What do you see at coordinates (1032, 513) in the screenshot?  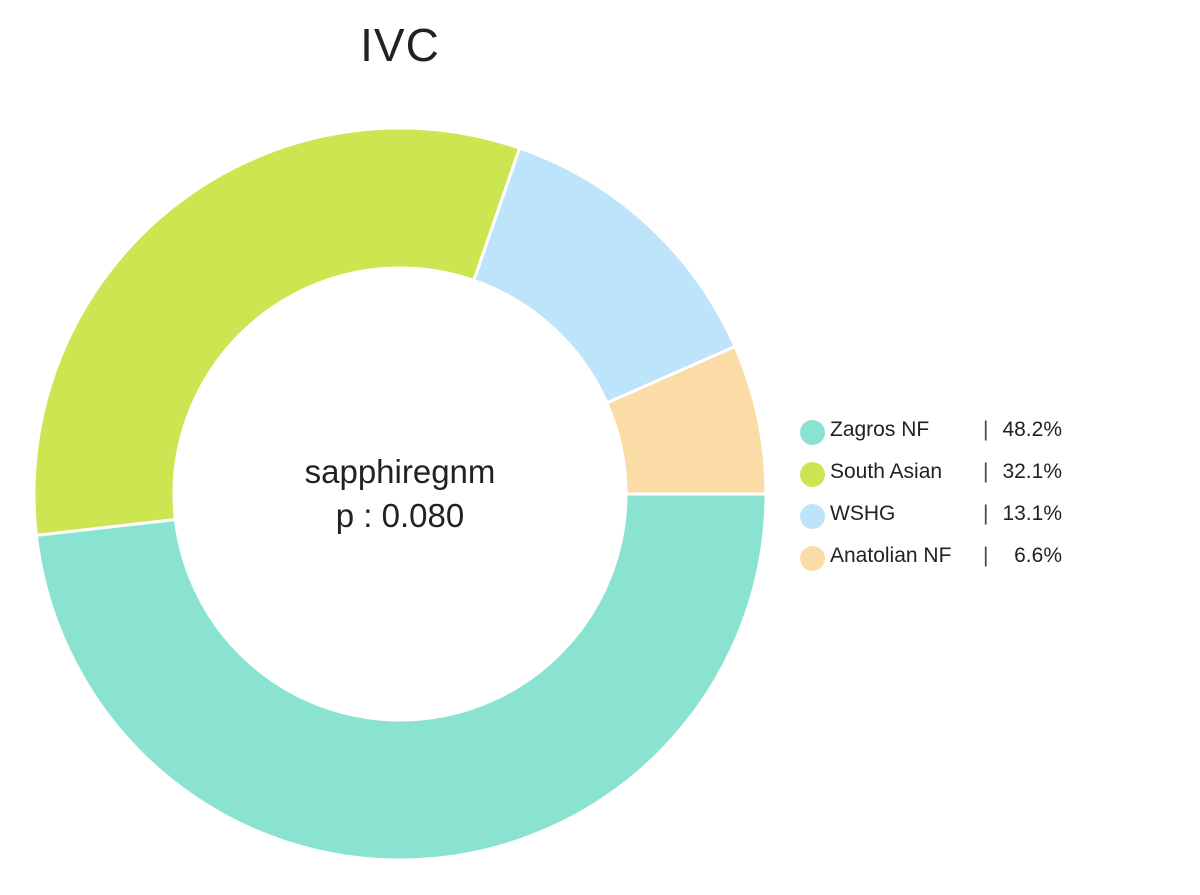 I see `legend-value: 13.1%` at bounding box center [1032, 513].